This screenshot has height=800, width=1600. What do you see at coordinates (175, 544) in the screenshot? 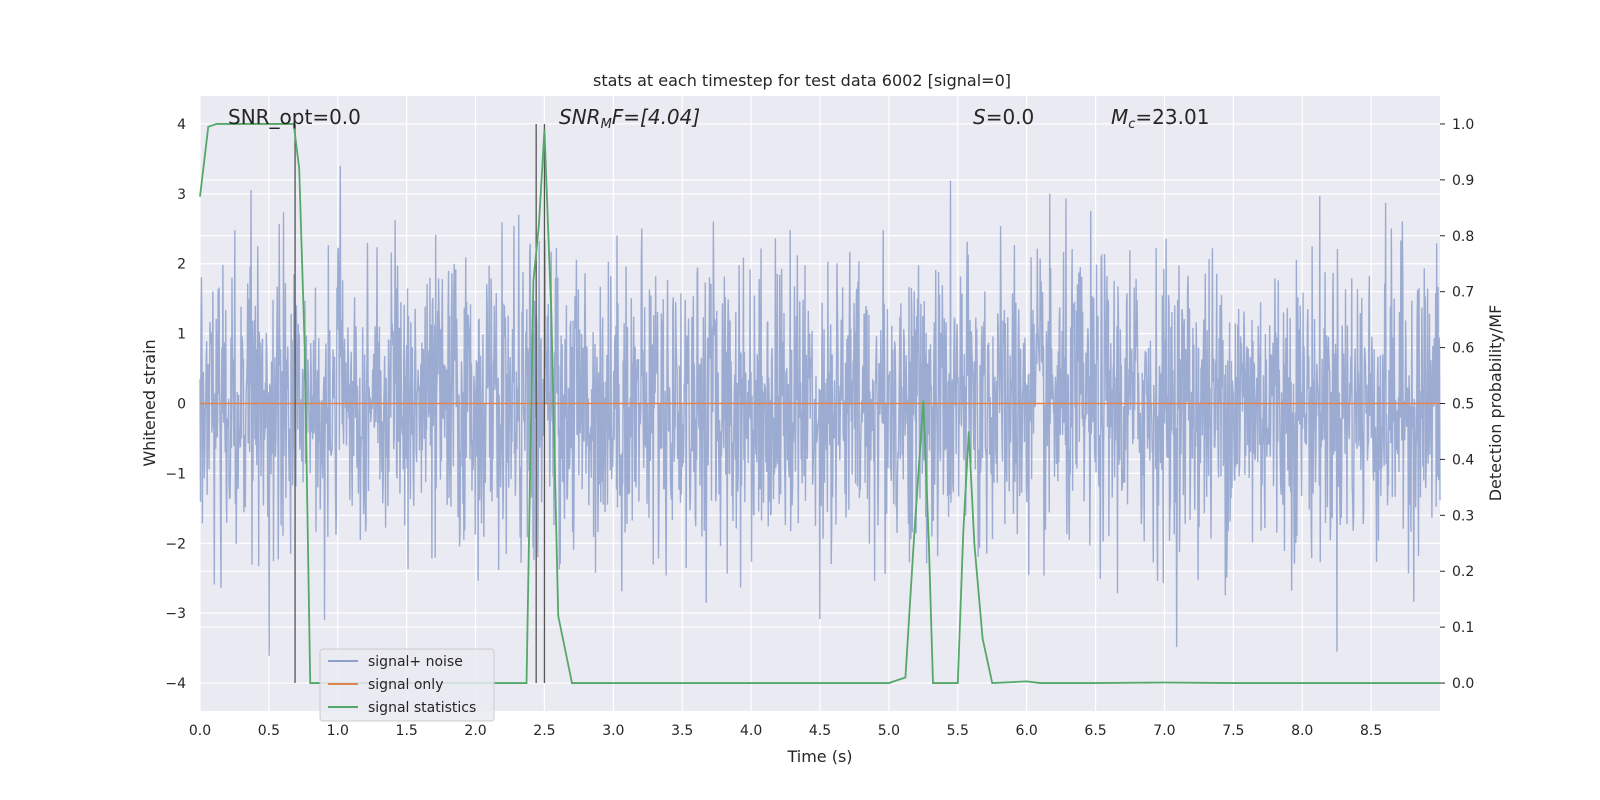
I see `y-left-tick-label: −2` at bounding box center [175, 544].